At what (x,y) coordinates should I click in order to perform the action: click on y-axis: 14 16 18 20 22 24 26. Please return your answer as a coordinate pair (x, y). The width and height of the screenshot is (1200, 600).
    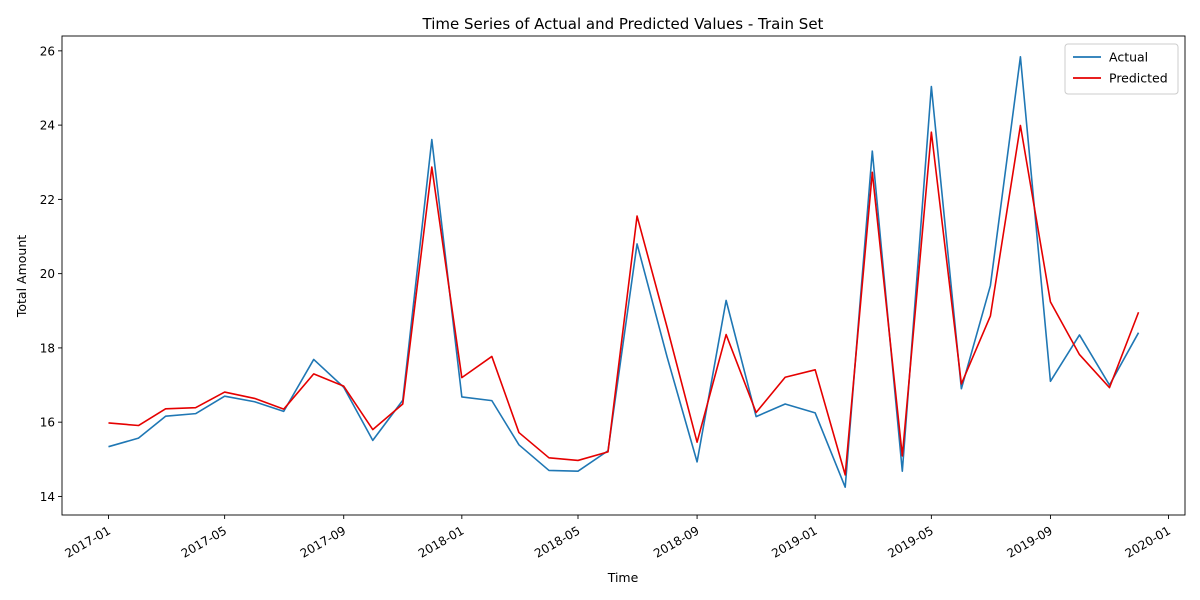
    Looking at the image, I should click on (51, 274).